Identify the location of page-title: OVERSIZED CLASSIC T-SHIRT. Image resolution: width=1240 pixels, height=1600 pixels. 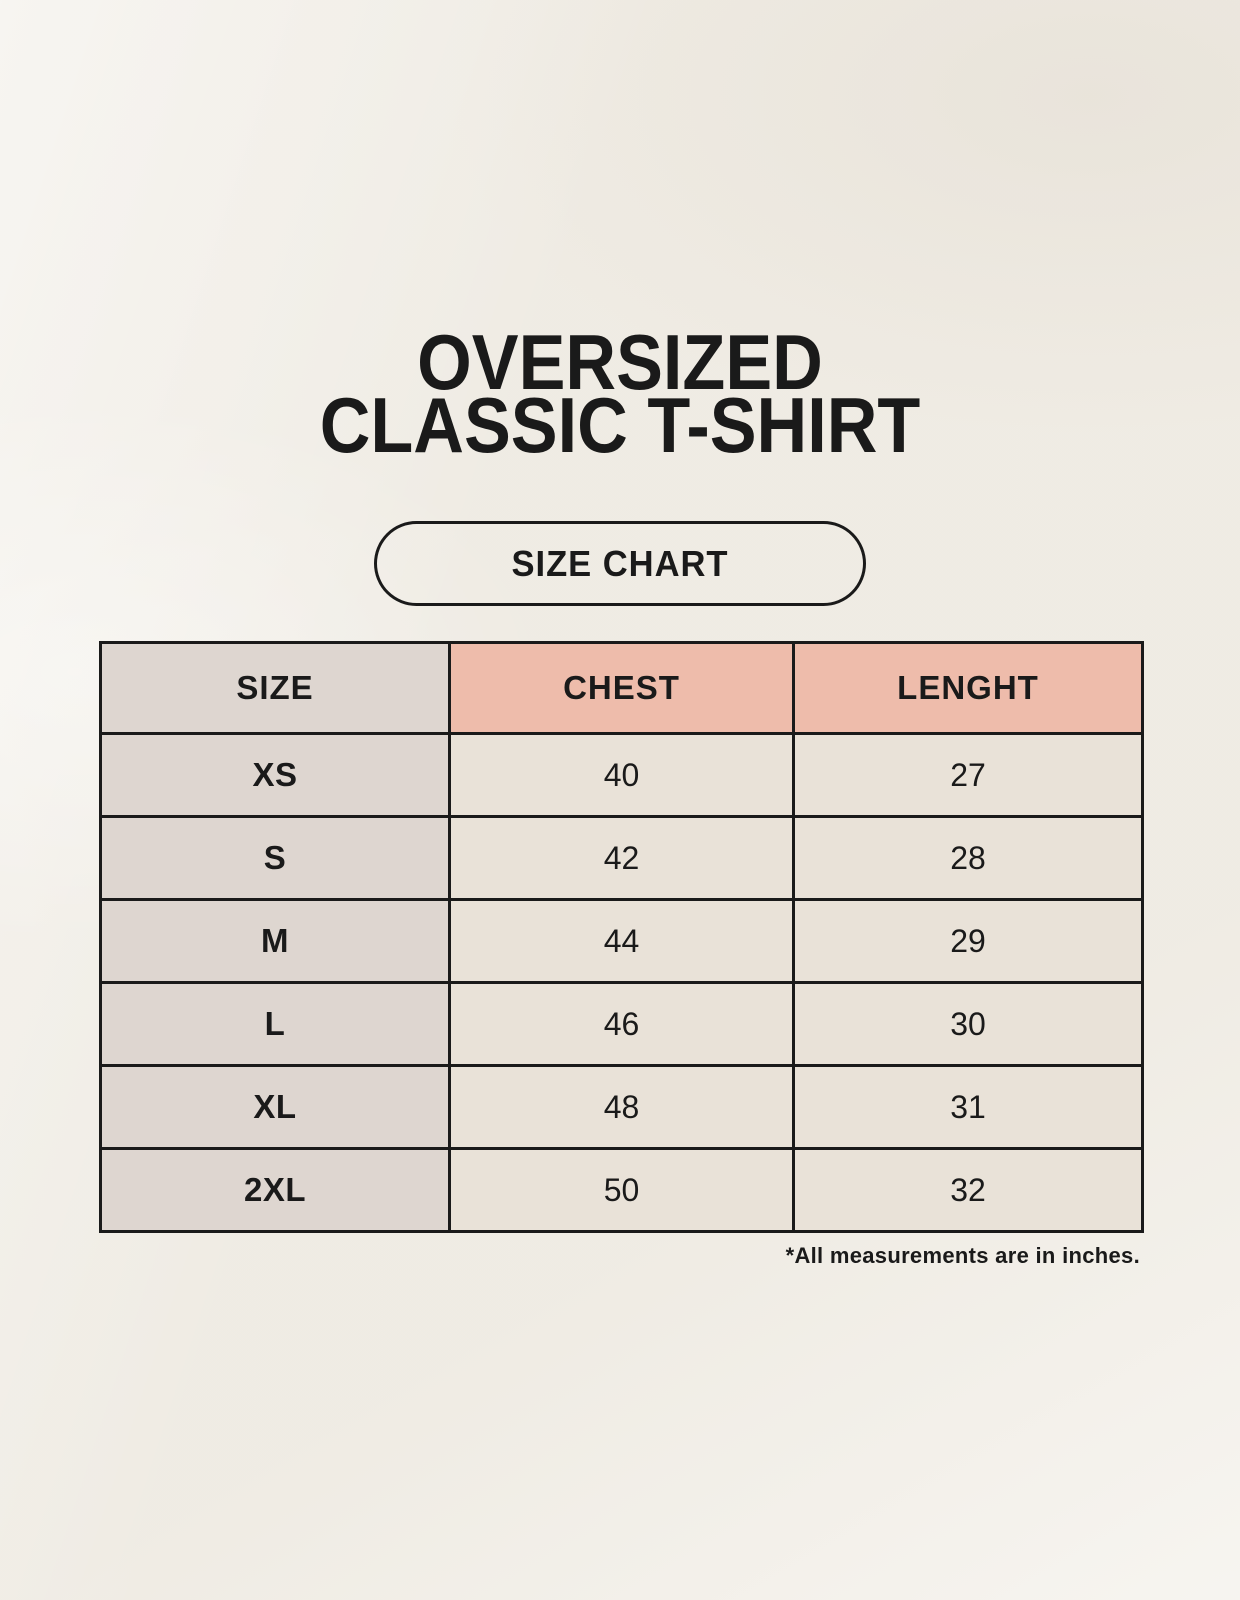
(620, 396).